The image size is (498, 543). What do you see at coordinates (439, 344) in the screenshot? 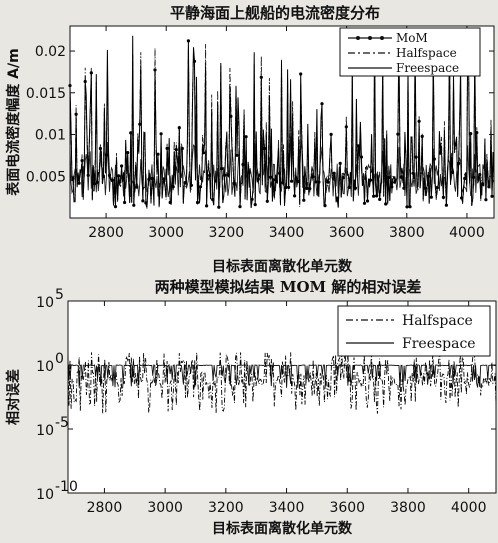
I see `legend2-freespace-label: Freespace` at bounding box center [439, 344].